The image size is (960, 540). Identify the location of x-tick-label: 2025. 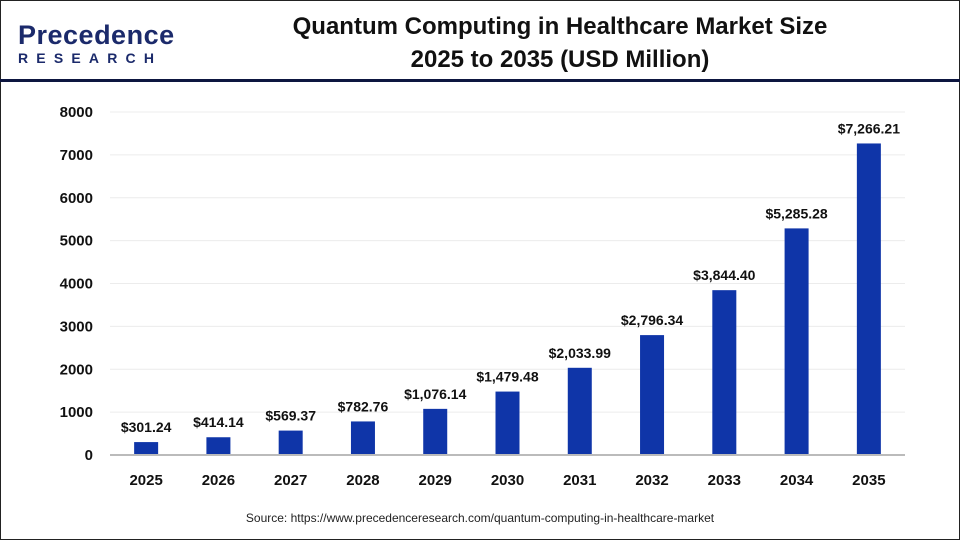
(145, 480).